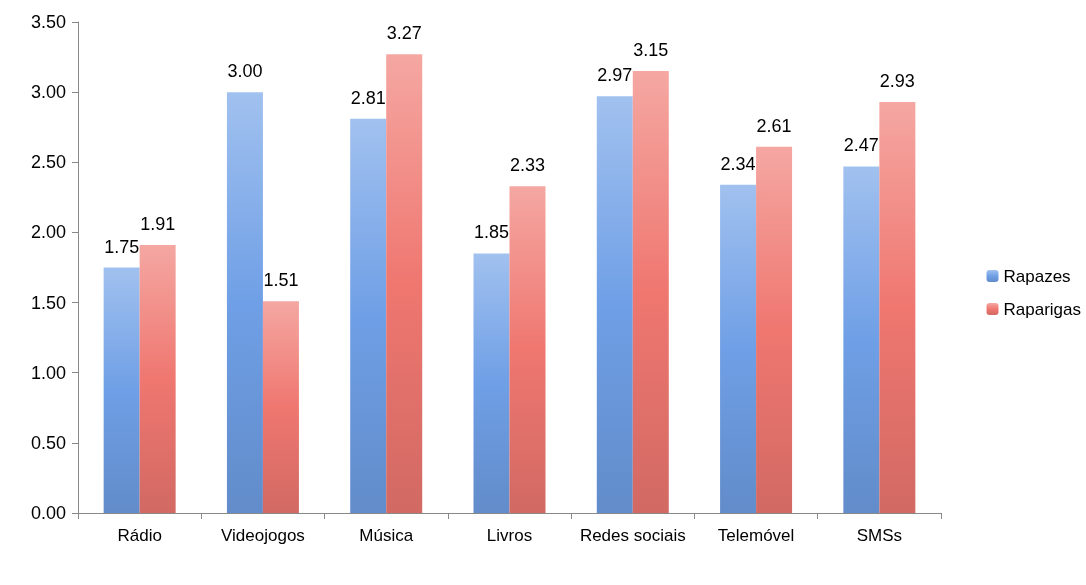  What do you see at coordinates (404, 33) in the screenshot?
I see `data-label: 3.27` at bounding box center [404, 33].